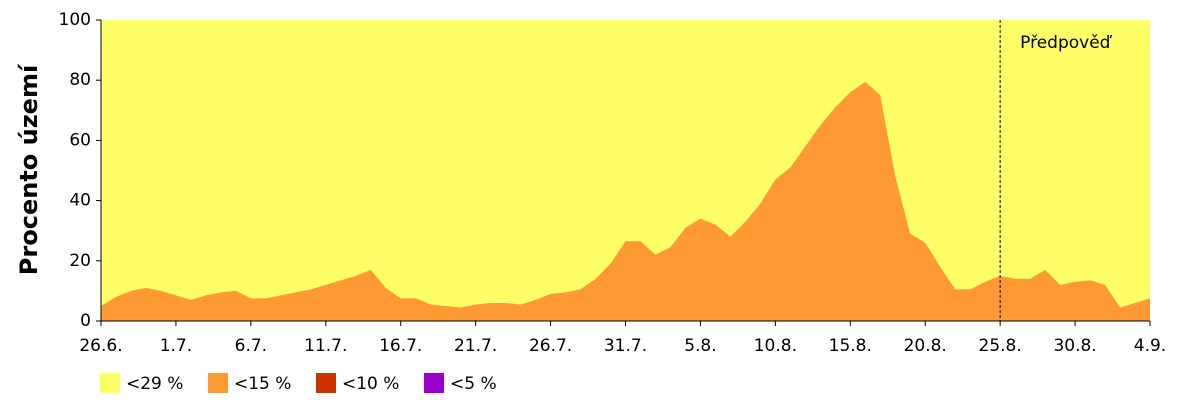 This screenshot has height=400, width=1200. I want to click on y-tick-label: 20, so click(80, 261).